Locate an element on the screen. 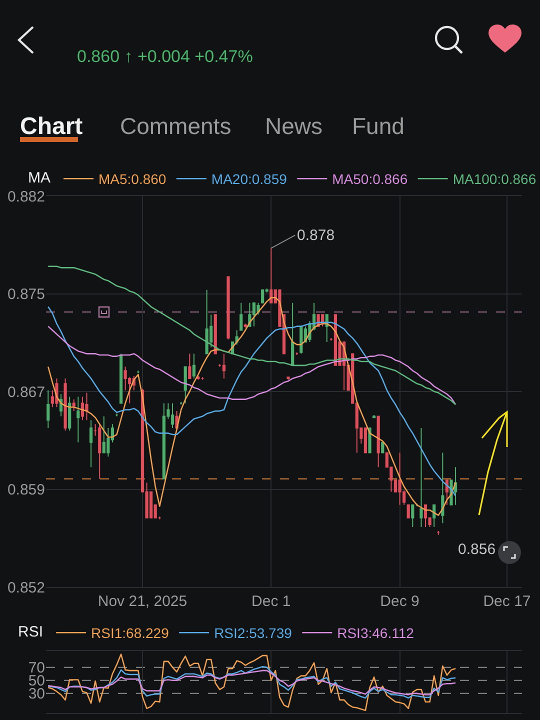 The width and height of the screenshot is (540, 720). x-tick-label: Dec 9 is located at coordinates (400, 601).